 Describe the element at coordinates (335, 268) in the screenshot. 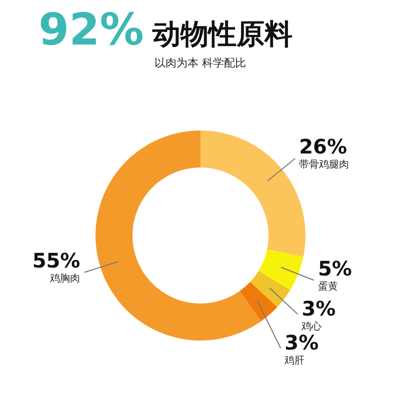

I see `data-label: 5%` at that location.